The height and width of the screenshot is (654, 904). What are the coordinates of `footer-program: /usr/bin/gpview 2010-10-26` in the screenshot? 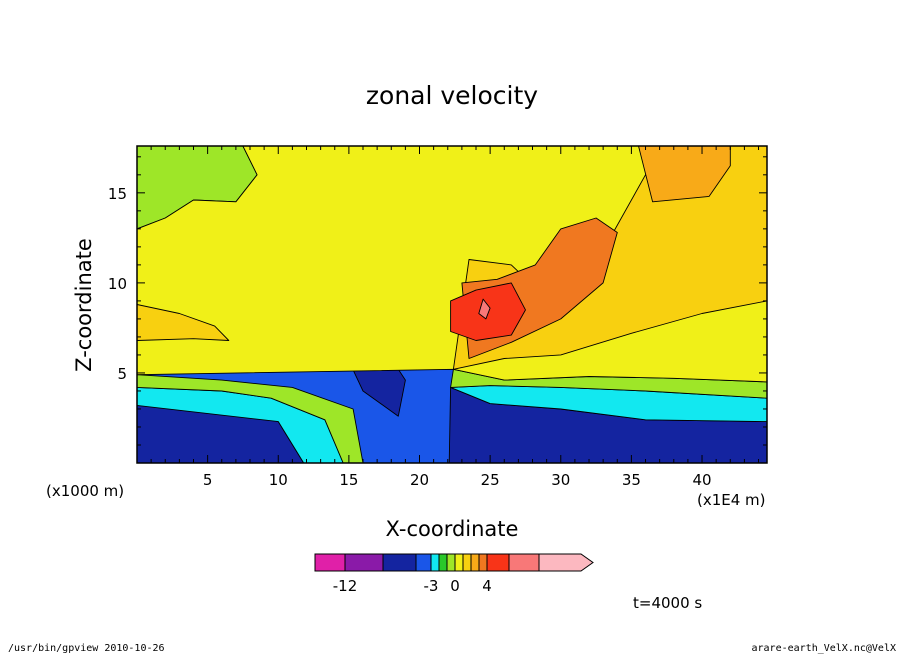 It's located at (86, 648).